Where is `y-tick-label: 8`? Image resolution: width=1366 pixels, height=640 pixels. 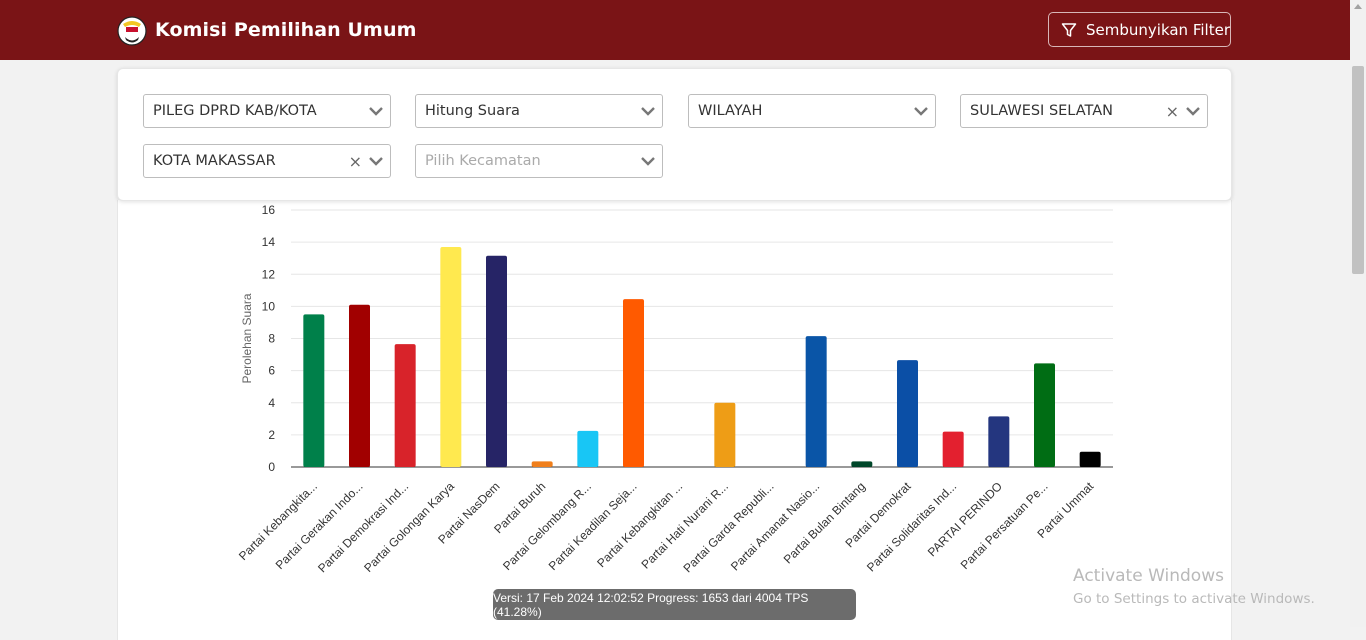
y-tick-label: 8 is located at coordinates (271, 339).